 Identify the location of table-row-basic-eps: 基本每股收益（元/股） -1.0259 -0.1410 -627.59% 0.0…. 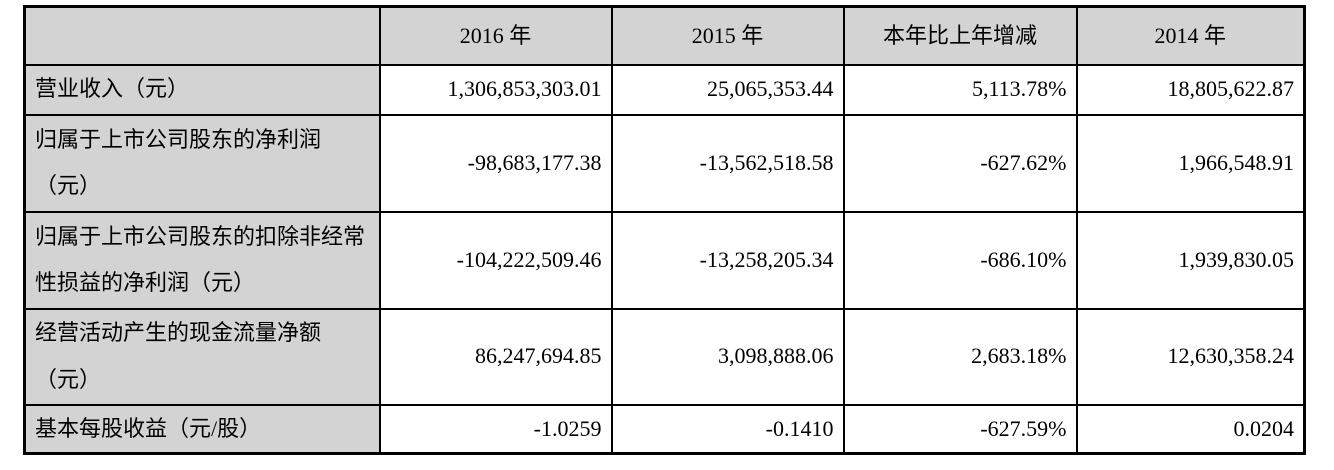
(664, 429).